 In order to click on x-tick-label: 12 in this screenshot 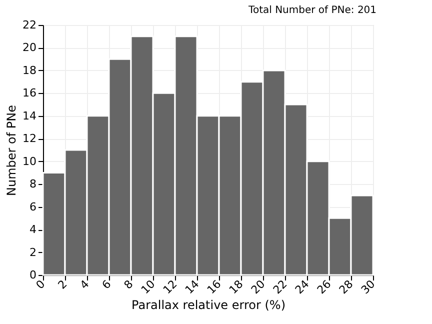, I will do `click(170, 287)`.